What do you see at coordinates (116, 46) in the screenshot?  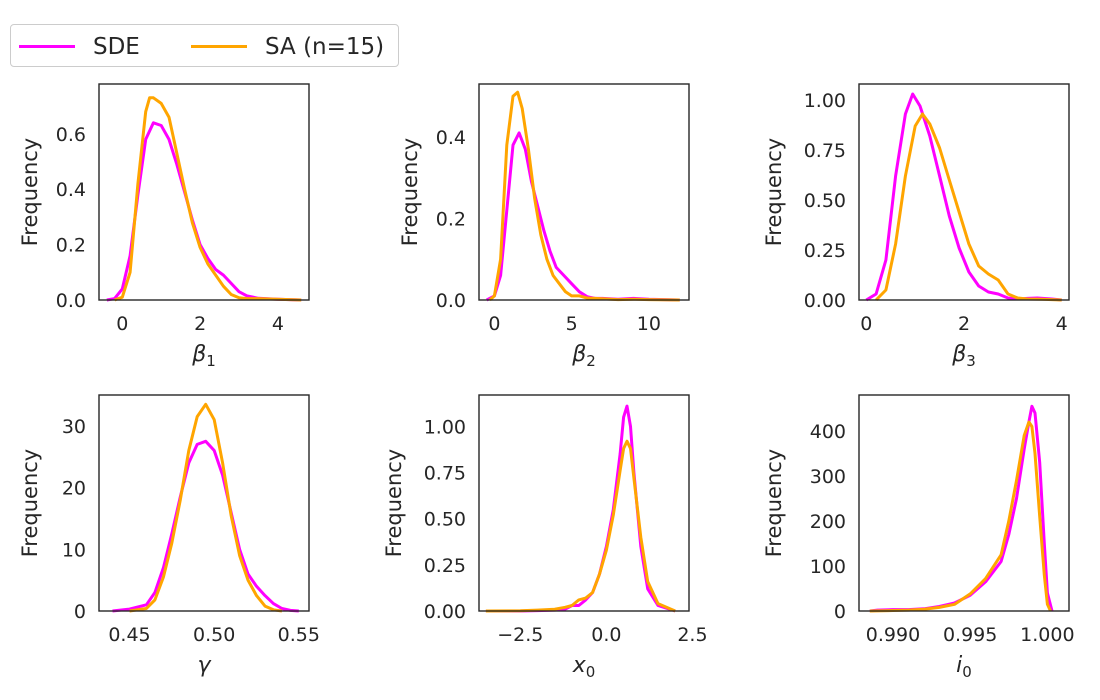 I see `legend-label-sde: SDE` at bounding box center [116, 46].